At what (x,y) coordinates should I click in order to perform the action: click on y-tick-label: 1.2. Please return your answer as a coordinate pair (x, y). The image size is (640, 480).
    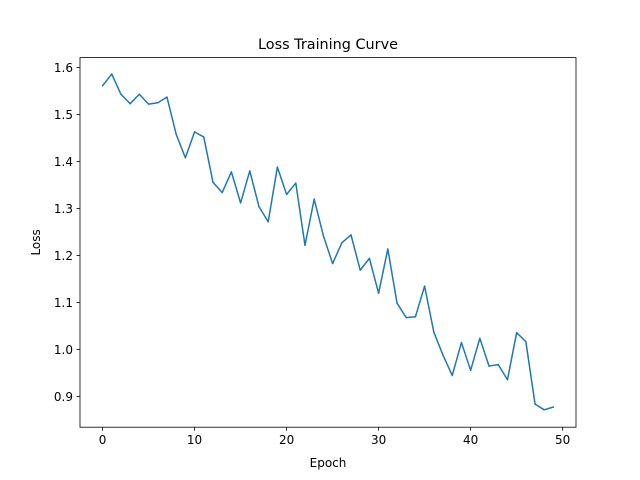
    Looking at the image, I should click on (63, 256).